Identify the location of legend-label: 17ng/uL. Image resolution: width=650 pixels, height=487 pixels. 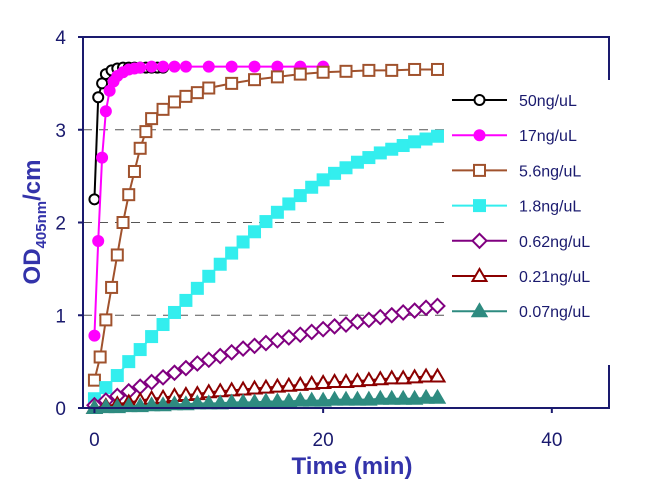
(548, 136).